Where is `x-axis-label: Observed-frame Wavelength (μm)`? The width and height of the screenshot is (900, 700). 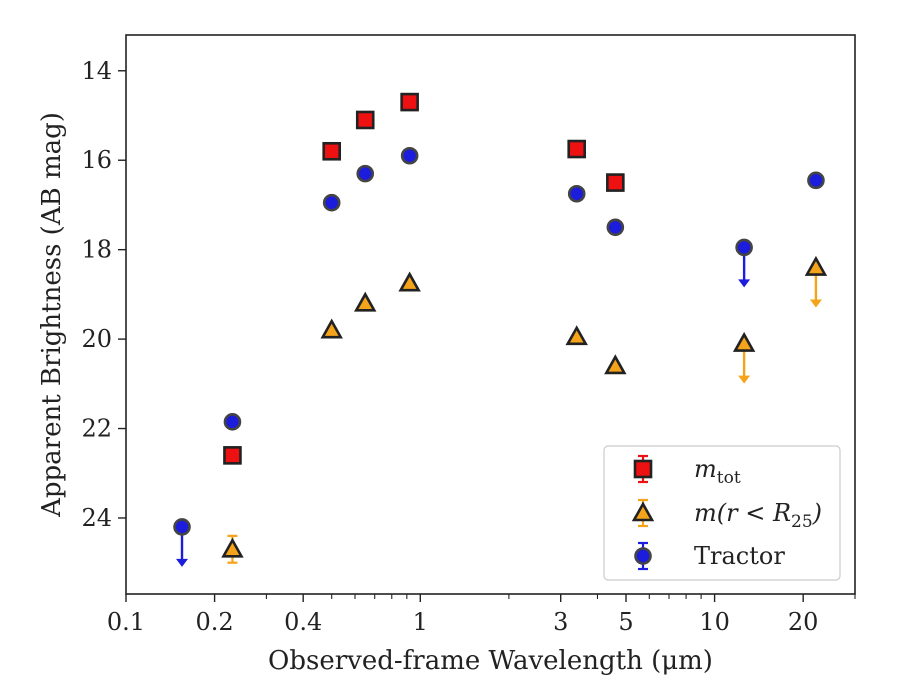 x-axis-label: Observed-frame Wavelength (μm) is located at coordinates (490, 661).